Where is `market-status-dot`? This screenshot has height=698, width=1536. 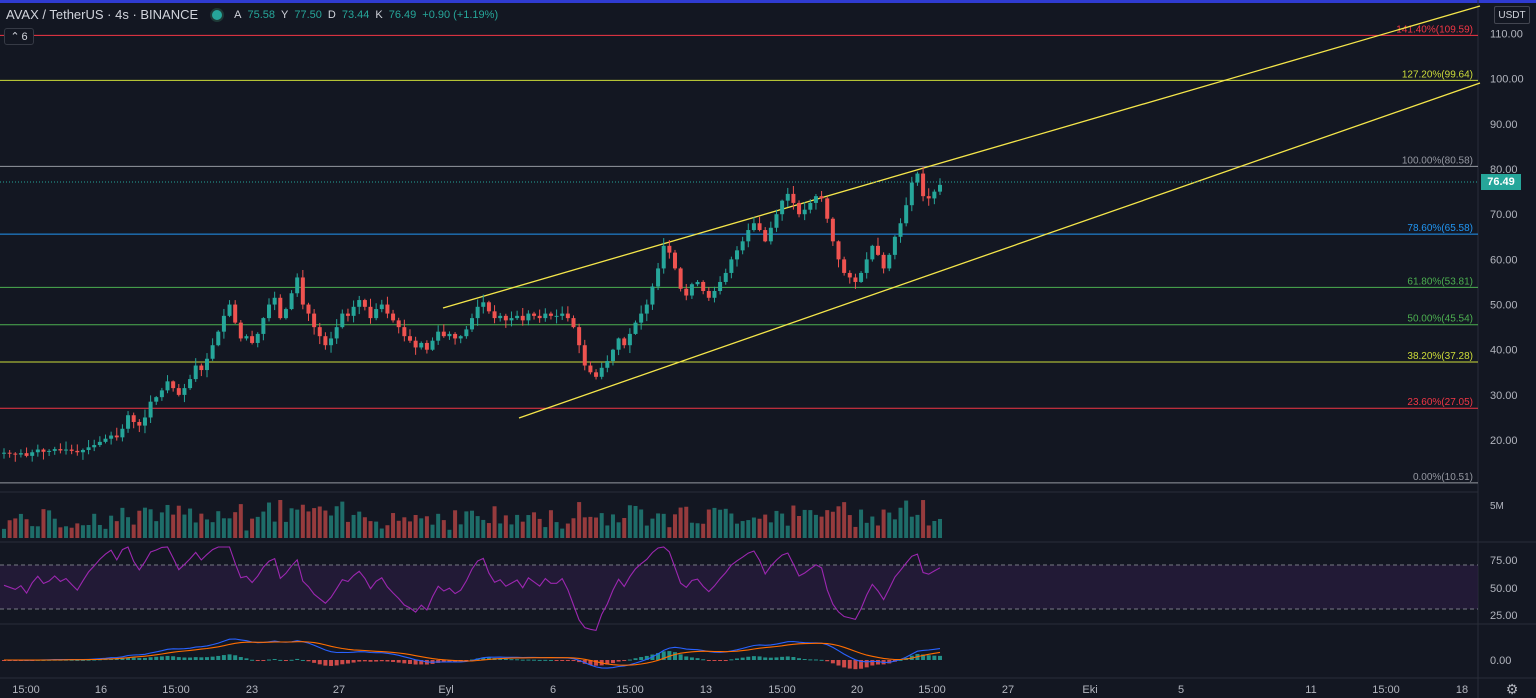 market-status-dot is located at coordinates (217, 14).